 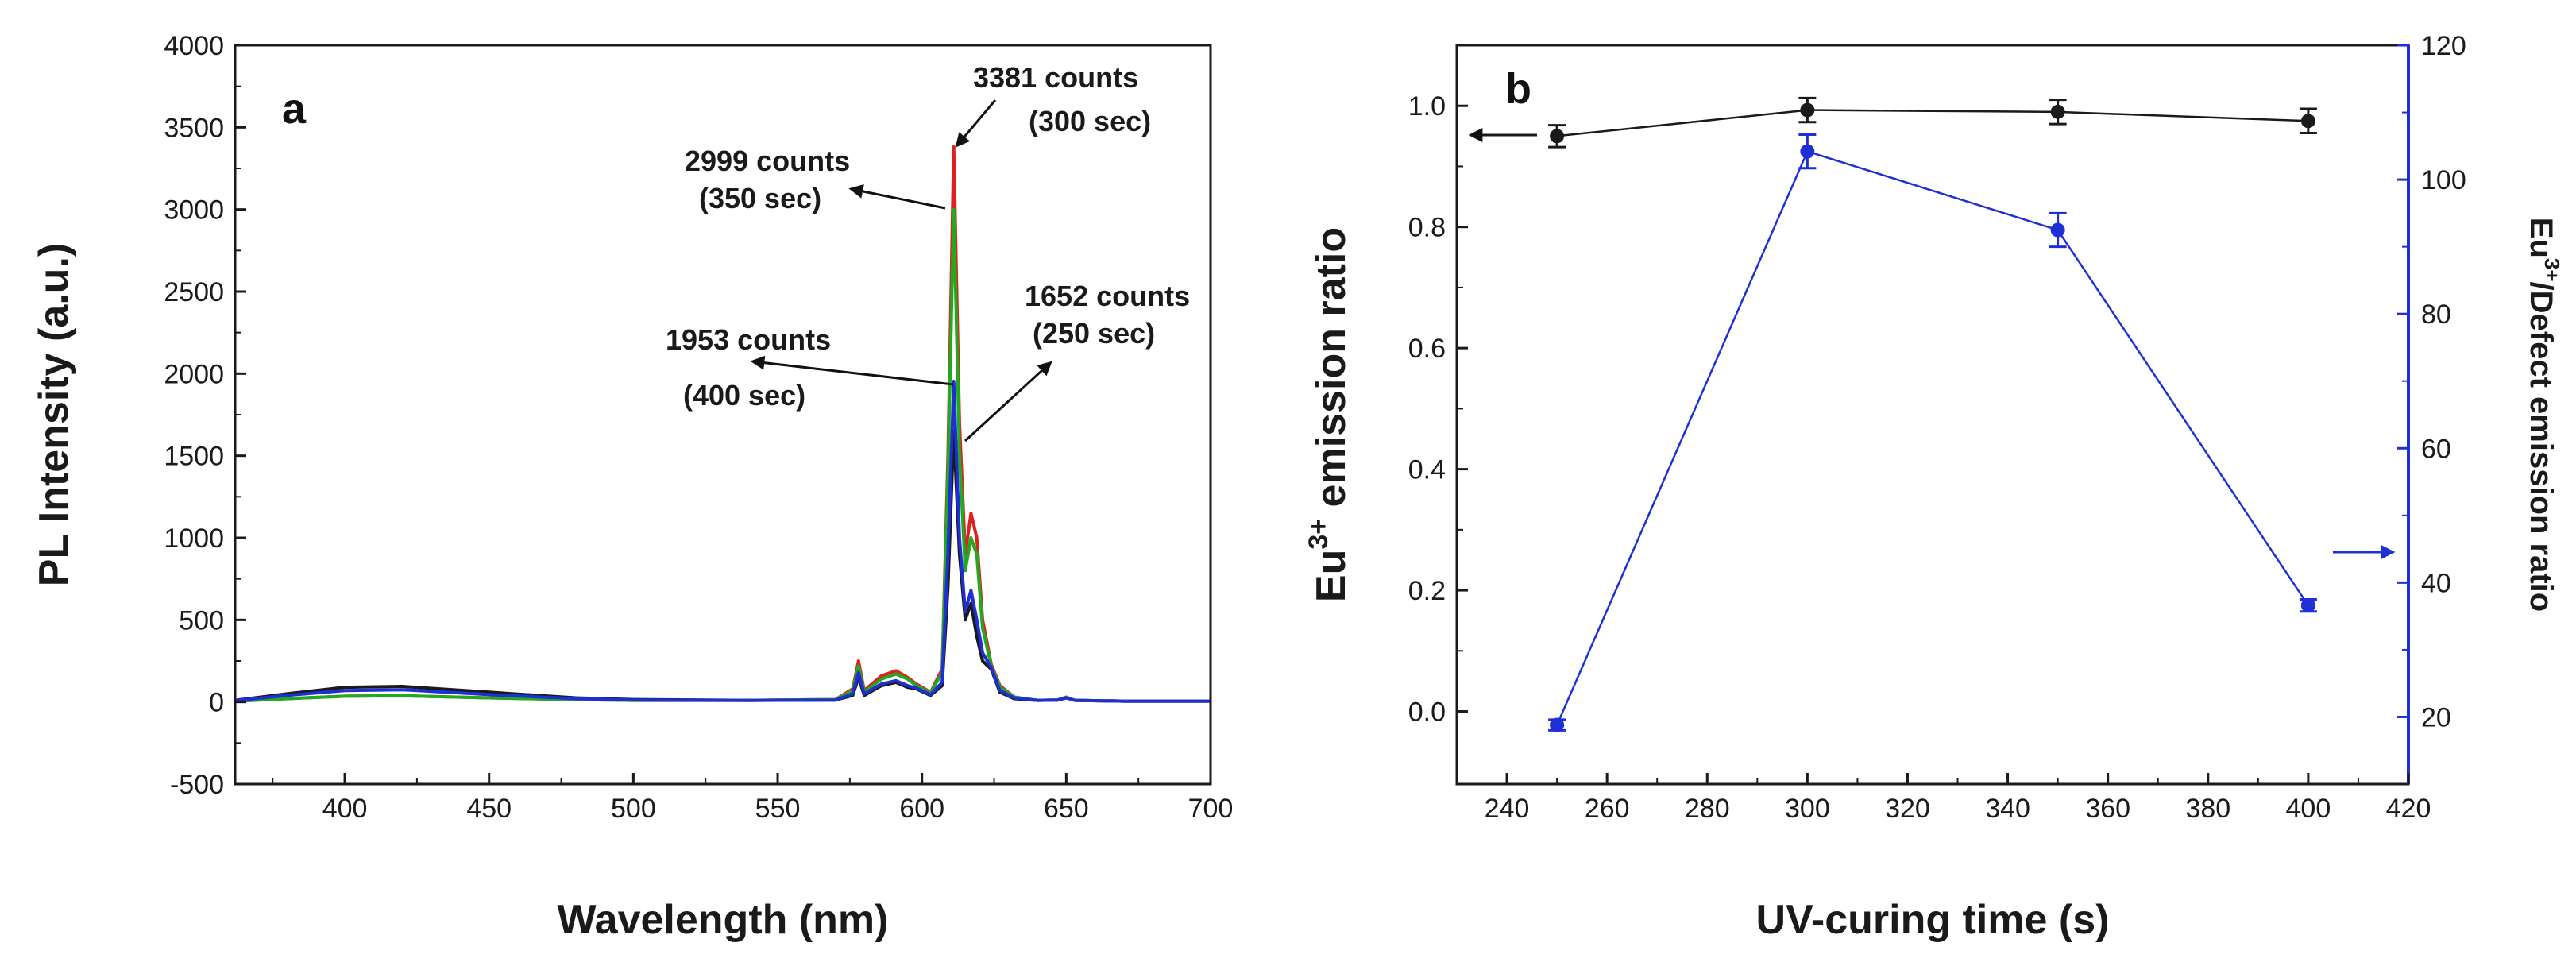 What do you see at coordinates (194, 128) in the screenshot?
I see `panel-a-y-tick-label: 3500` at bounding box center [194, 128].